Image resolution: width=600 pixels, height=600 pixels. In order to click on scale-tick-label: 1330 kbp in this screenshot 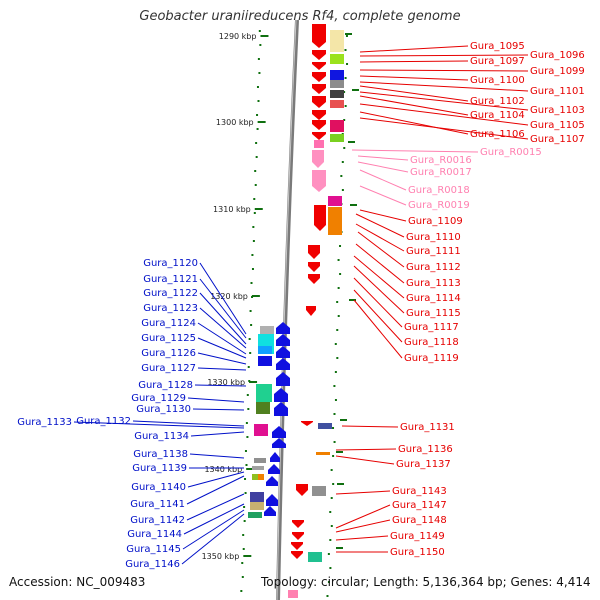, I will do `click(226, 382)`.